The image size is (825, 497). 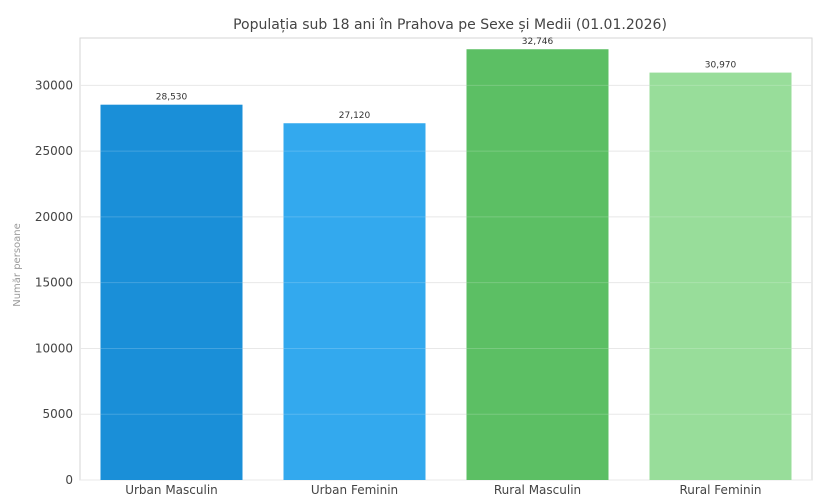 What do you see at coordinates (538, 42) in the screenshot?
I see `bar-value-label: 32,746` at bounding box center [538, 42].